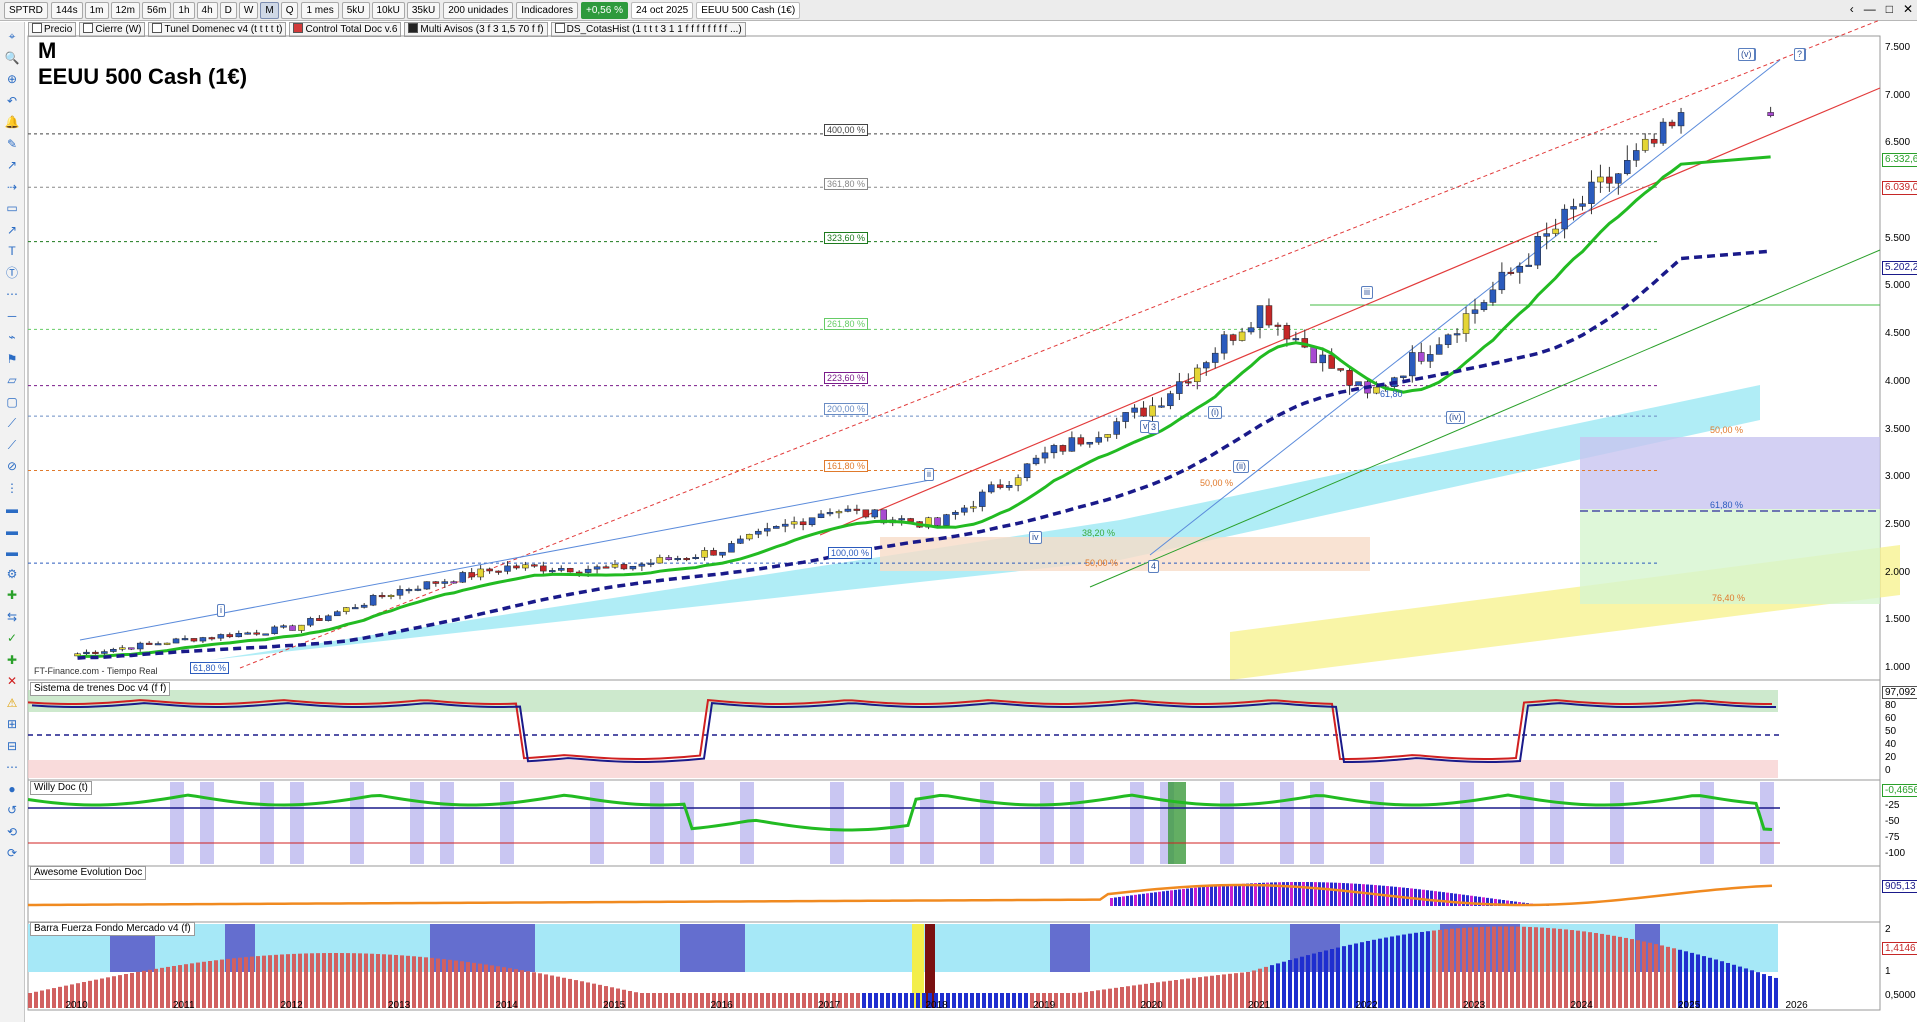  What do you see at coordinates (846, 184) in the screenshot?
I see `fib-level-label: 361,80 %` at bounding box center [846, 184].